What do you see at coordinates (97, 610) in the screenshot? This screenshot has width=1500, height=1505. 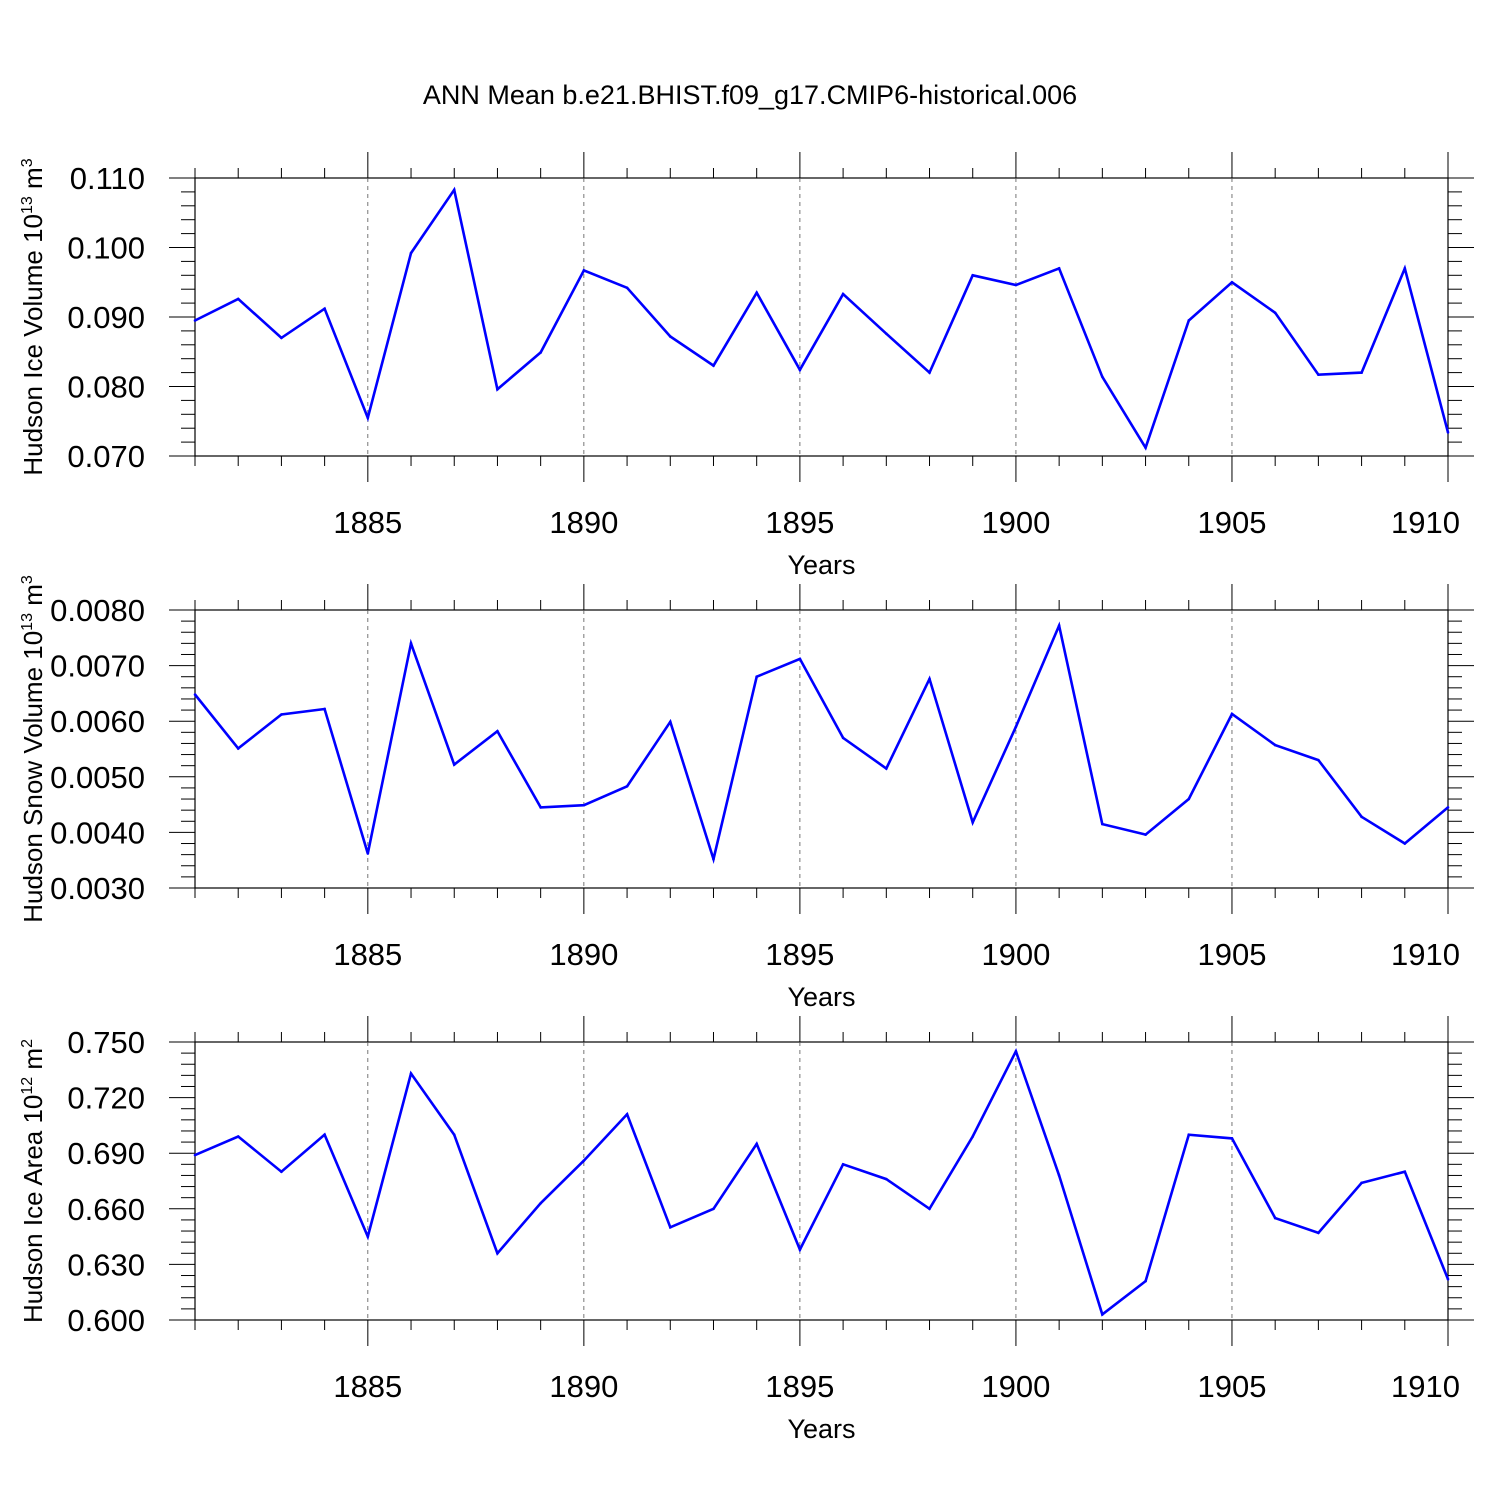 I see `y-tick-label: 0.0080` at bounding box center [97, 610].